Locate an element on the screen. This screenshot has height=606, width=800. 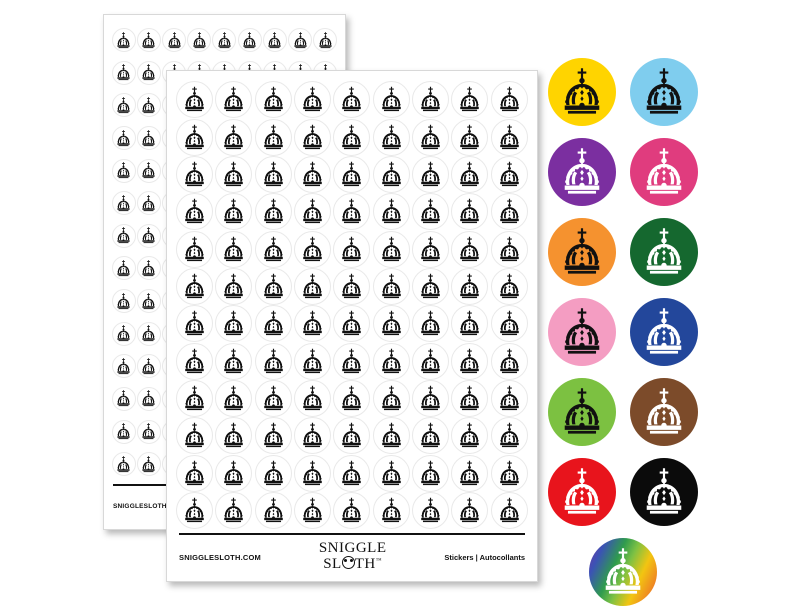
color-swatch-brown is located at coordinates (664, 412).